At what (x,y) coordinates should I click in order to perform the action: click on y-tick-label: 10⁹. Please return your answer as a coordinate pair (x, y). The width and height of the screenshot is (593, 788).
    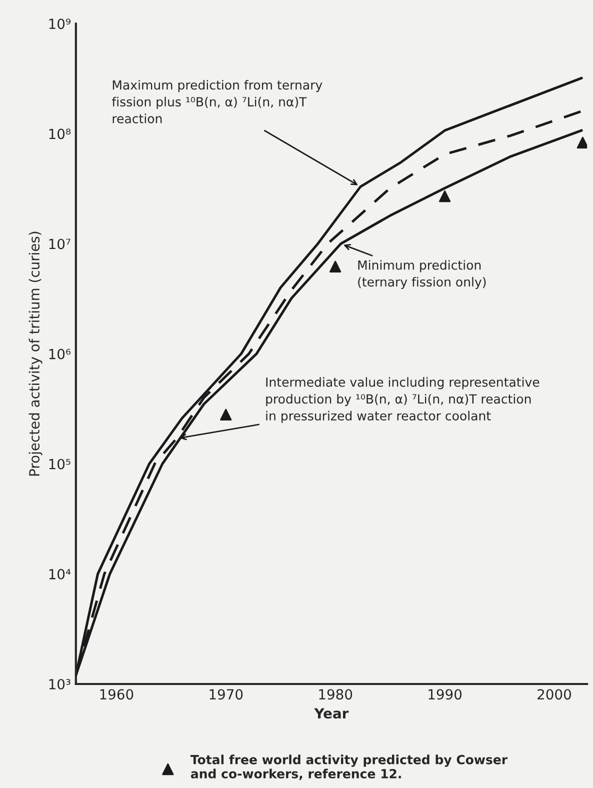
    Looking at the image, I should click on (60, 24).